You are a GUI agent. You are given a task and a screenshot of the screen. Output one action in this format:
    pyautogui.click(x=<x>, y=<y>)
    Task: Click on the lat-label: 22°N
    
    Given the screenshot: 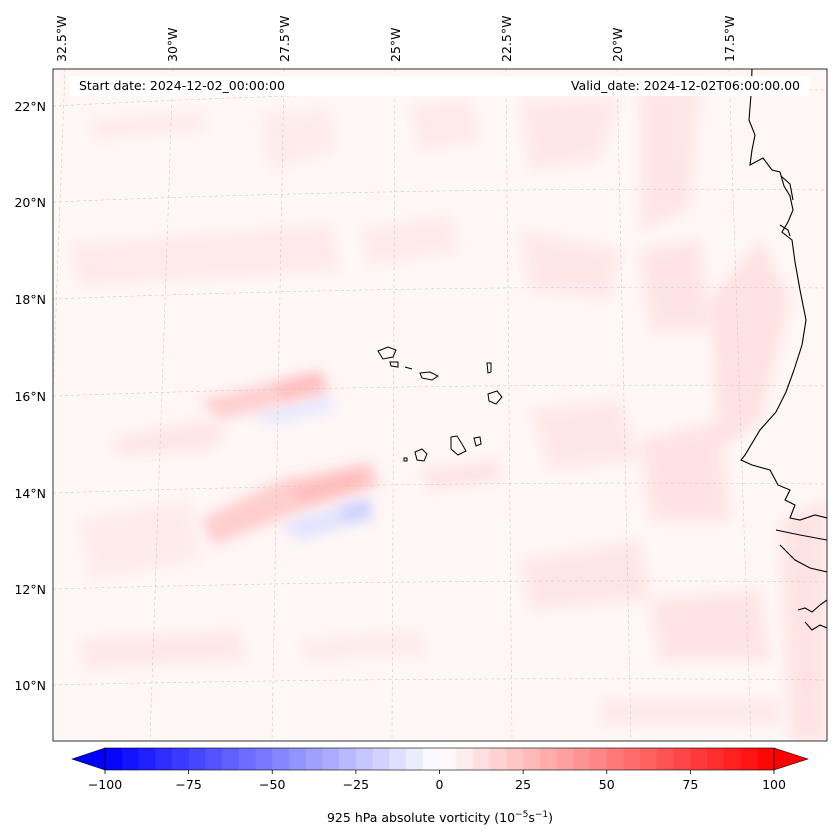 What is the action you would take?
    pyautogui.click(x=30, y=106)
    